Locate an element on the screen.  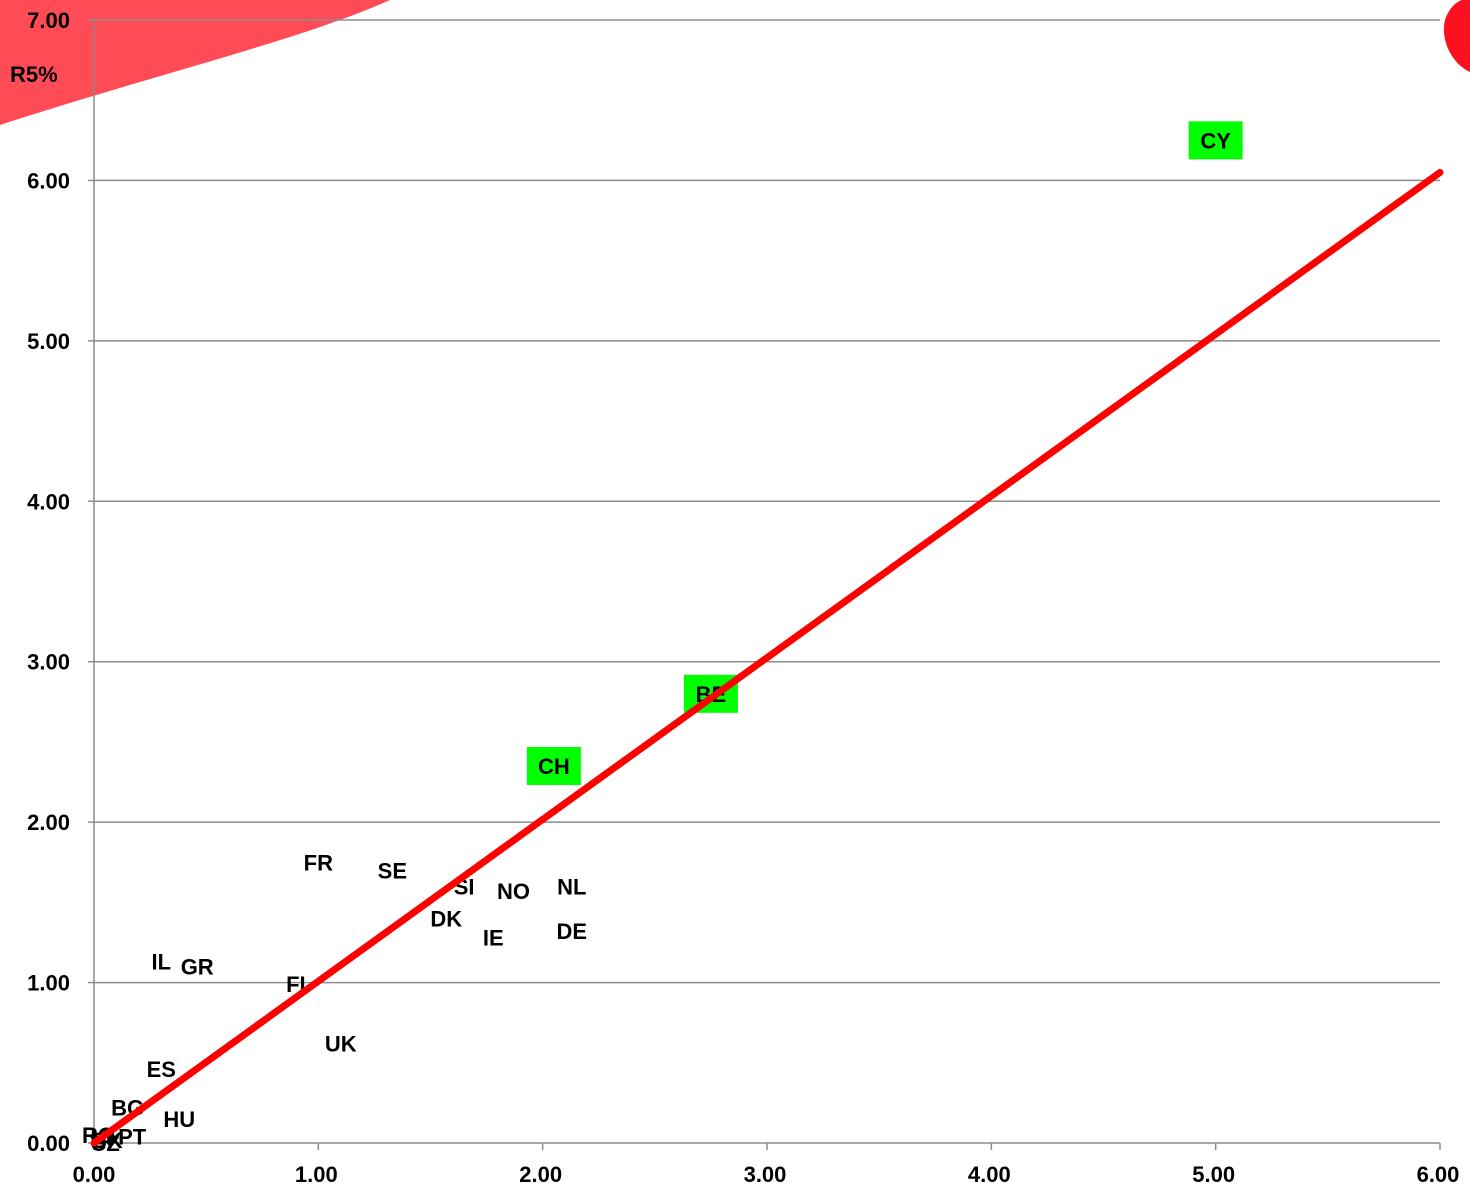
data-point-no: NO is located at coordinates (513, 891).